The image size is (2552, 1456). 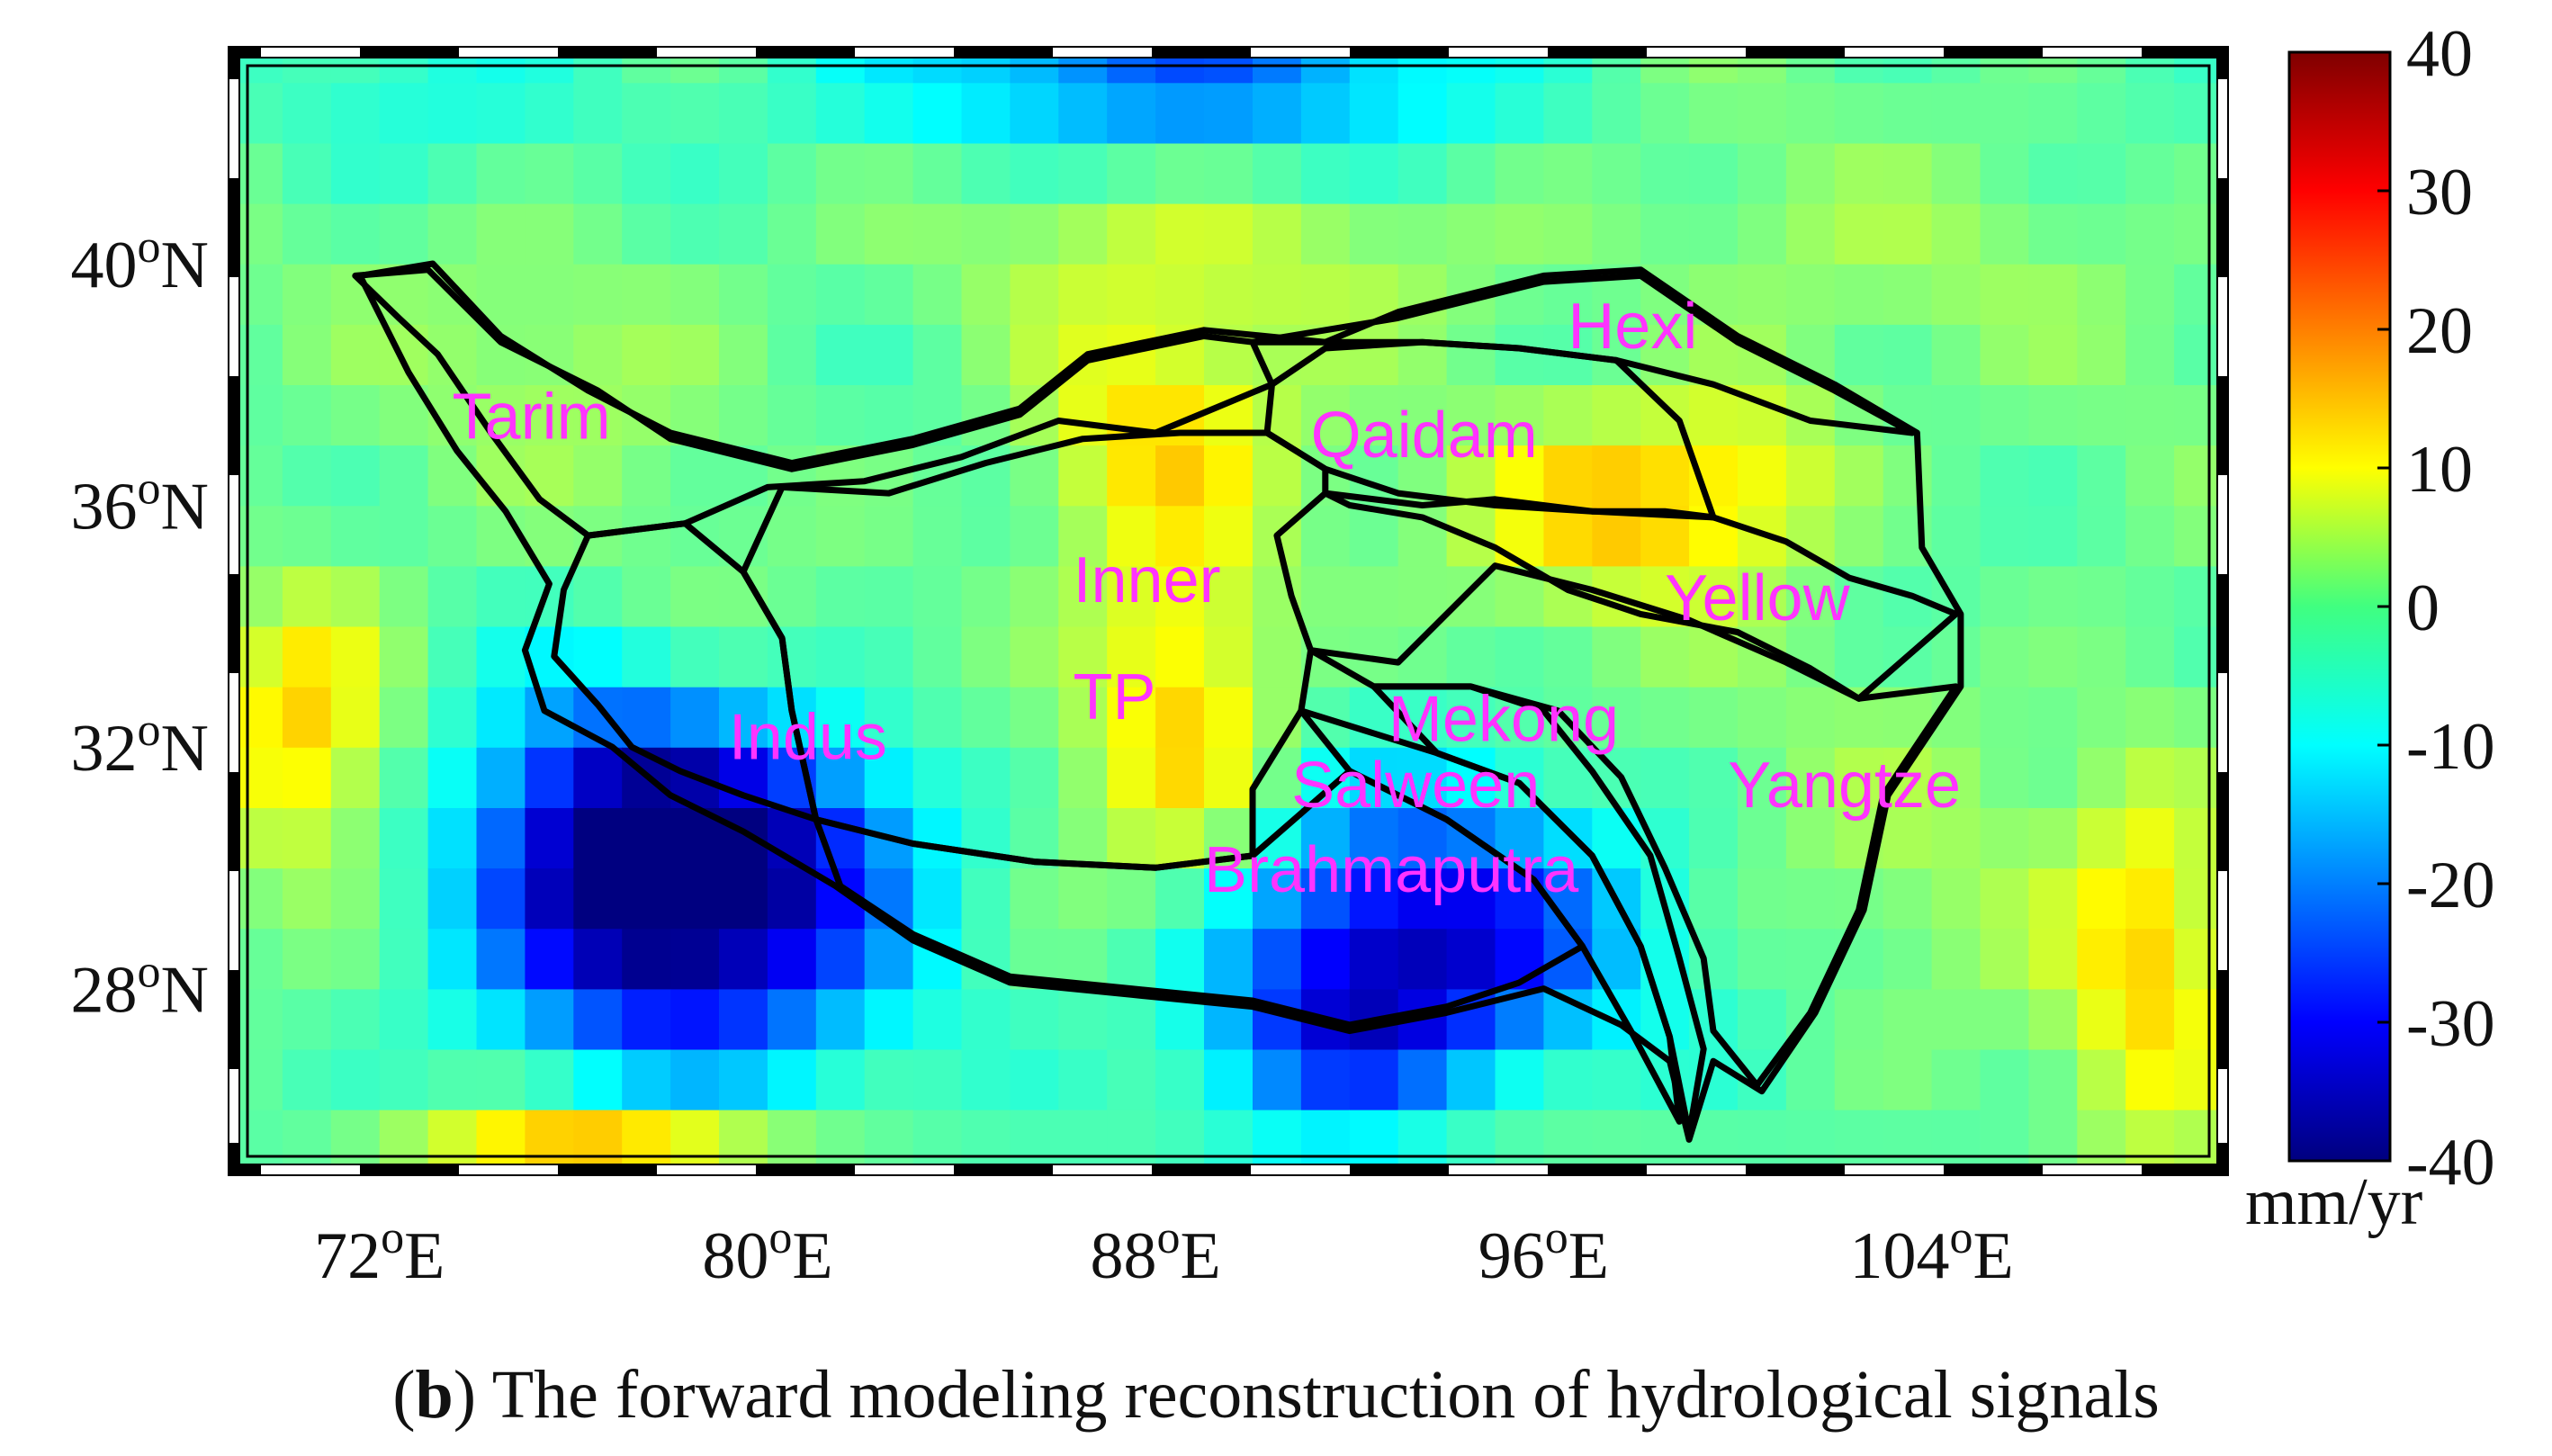 What do you see at coordinates (140, 987) in the screenshot?
I see `tick-label: 28oN` at bounding box center [140, 987].